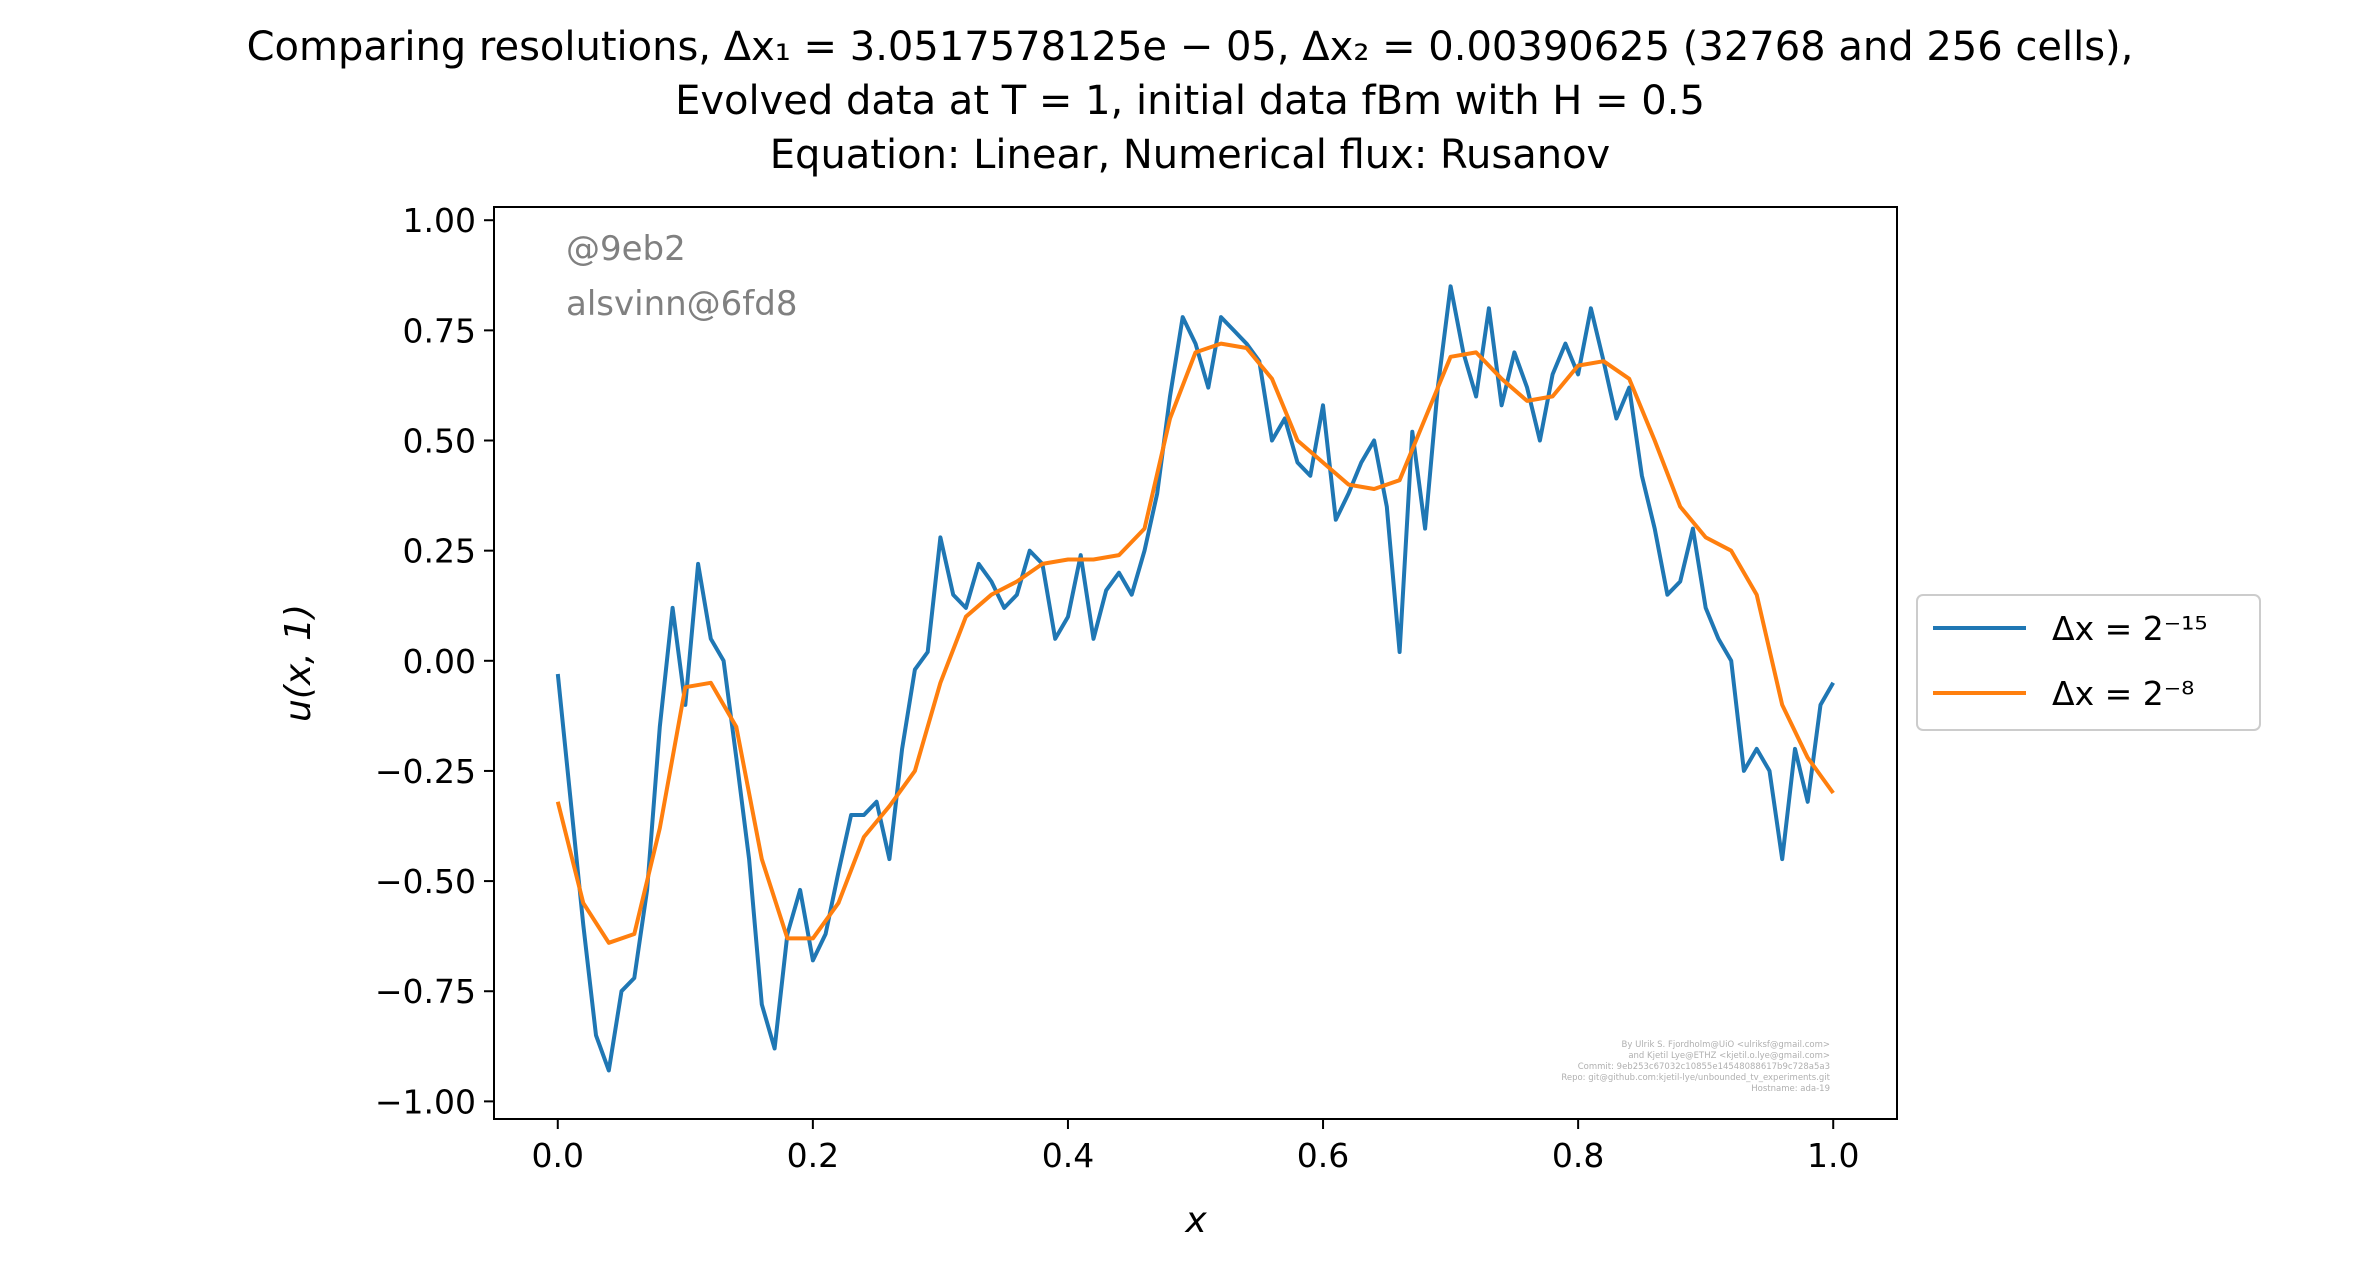 The height and width of the screenshot is (1274, 2380). Describe the element at coordinates (439, 551) in the screenshot. I see `y-tick-label: 0.25` at that location.